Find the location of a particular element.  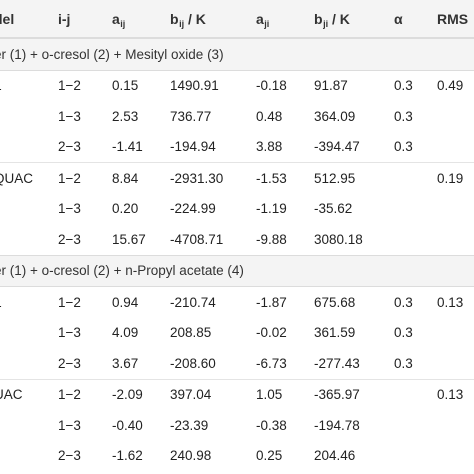

col-header-rms: RMS is located at coordinates (453, 18).